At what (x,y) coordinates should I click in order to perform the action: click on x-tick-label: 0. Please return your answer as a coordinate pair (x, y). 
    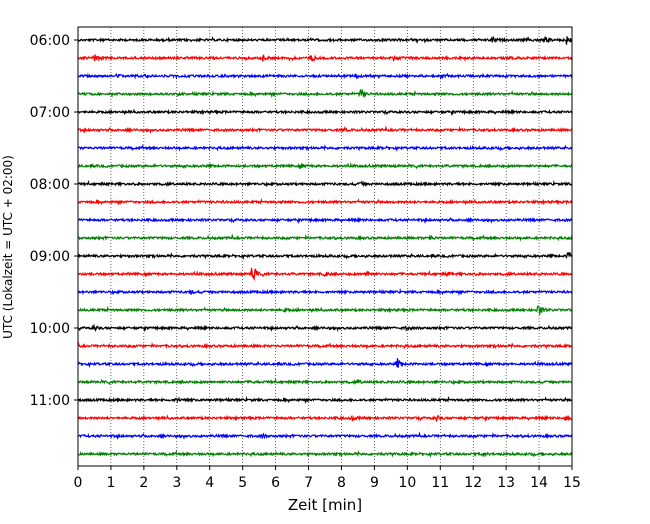
    Looking at the image, I should click on (78, 483).